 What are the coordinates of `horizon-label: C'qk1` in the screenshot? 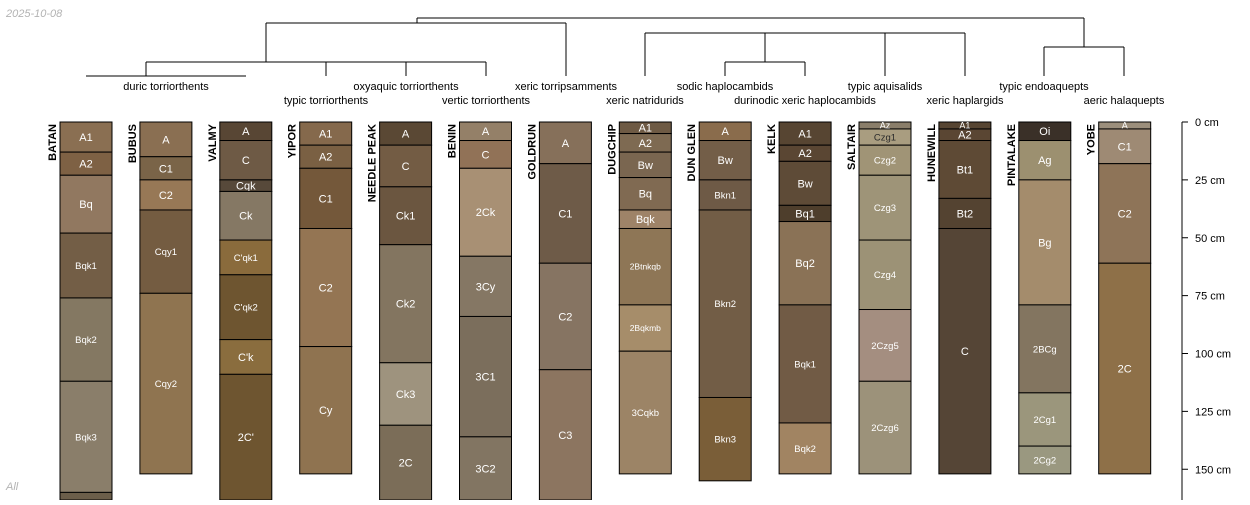 It's located at (246, 258).